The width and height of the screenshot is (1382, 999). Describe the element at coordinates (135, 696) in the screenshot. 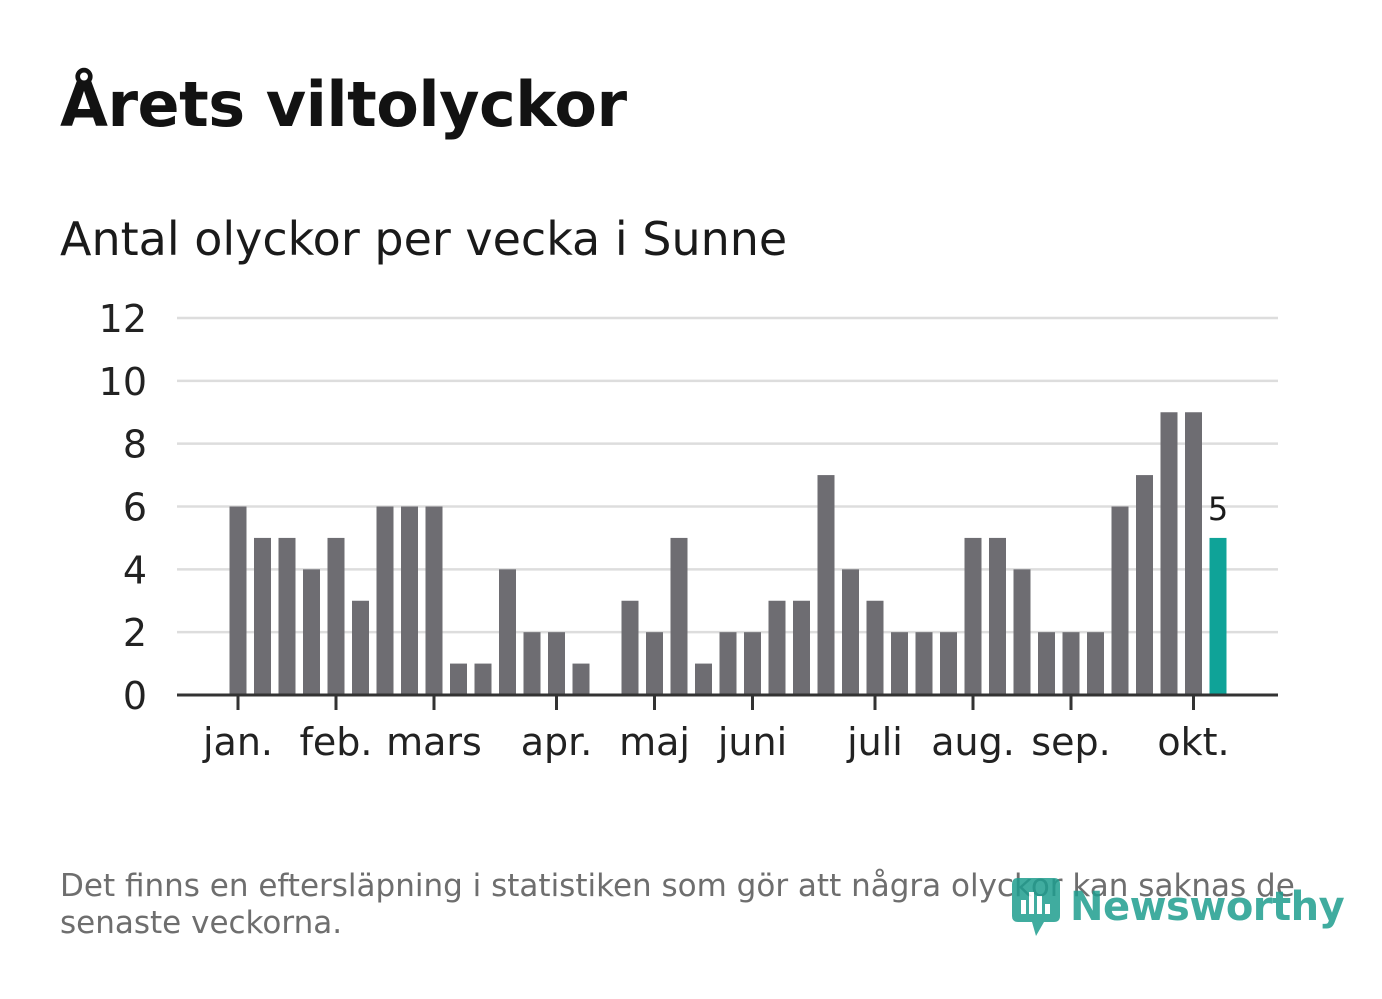

I see `y-tick-label: 0` at that location.